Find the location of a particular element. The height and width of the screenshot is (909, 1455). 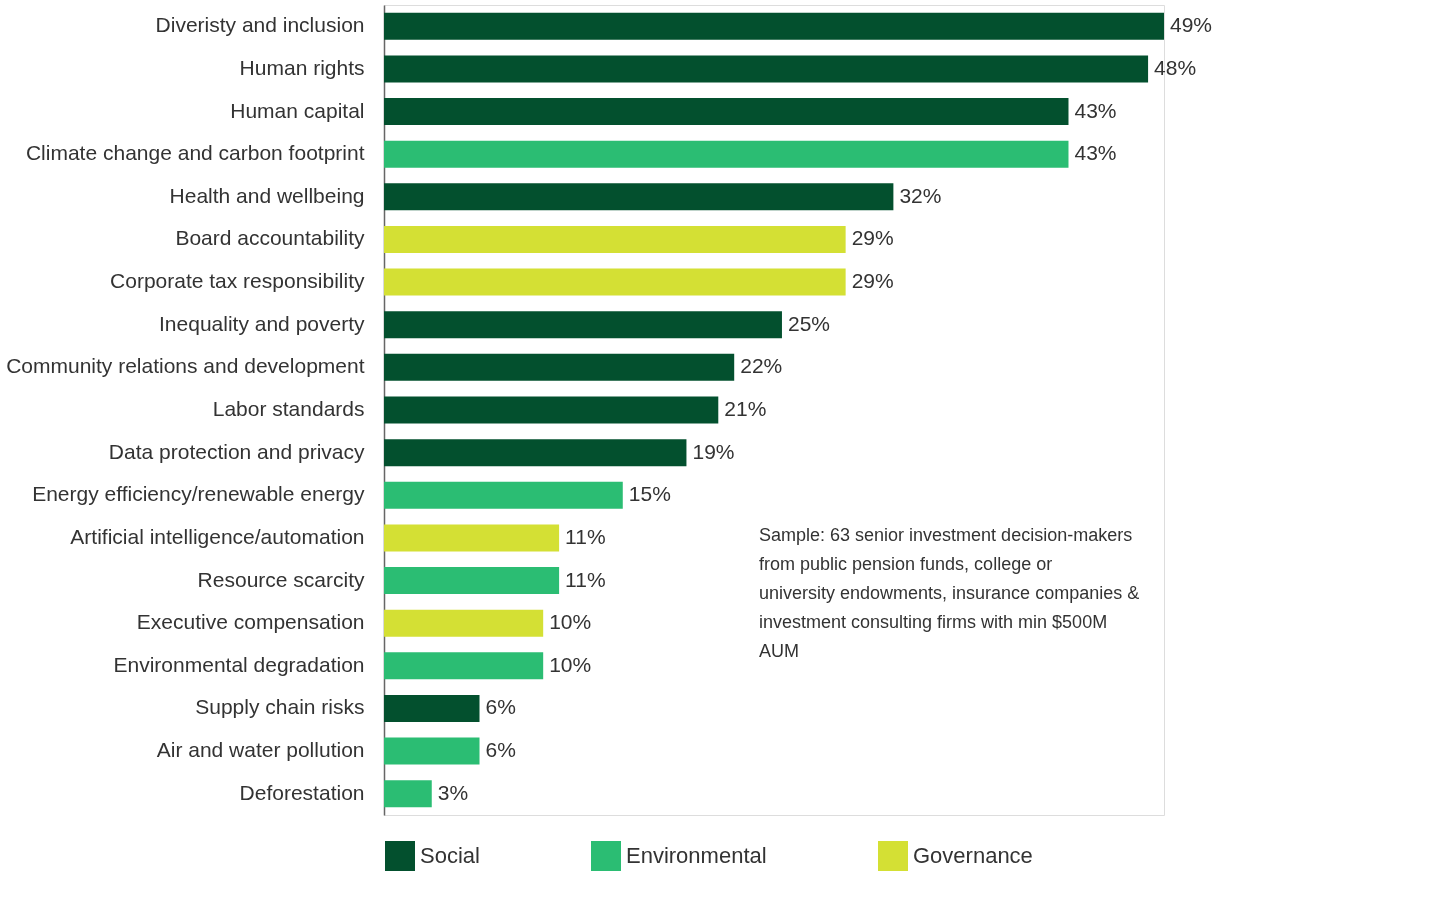

annotation: Sample: 63 senior investment decision-makers from public pension funds, college or university endowments, insurance companies & investment consulting firms with min $500M AUM is located at coordinates (949, 593).